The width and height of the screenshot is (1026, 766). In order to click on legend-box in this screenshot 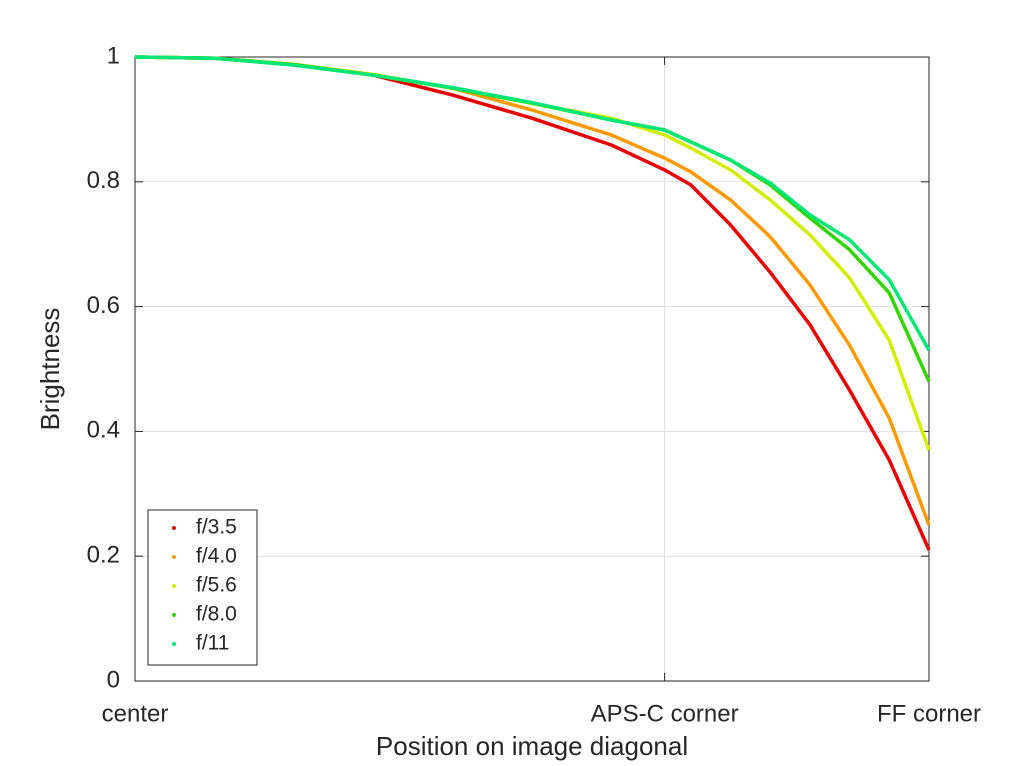, I will do `click(202, 587)`.